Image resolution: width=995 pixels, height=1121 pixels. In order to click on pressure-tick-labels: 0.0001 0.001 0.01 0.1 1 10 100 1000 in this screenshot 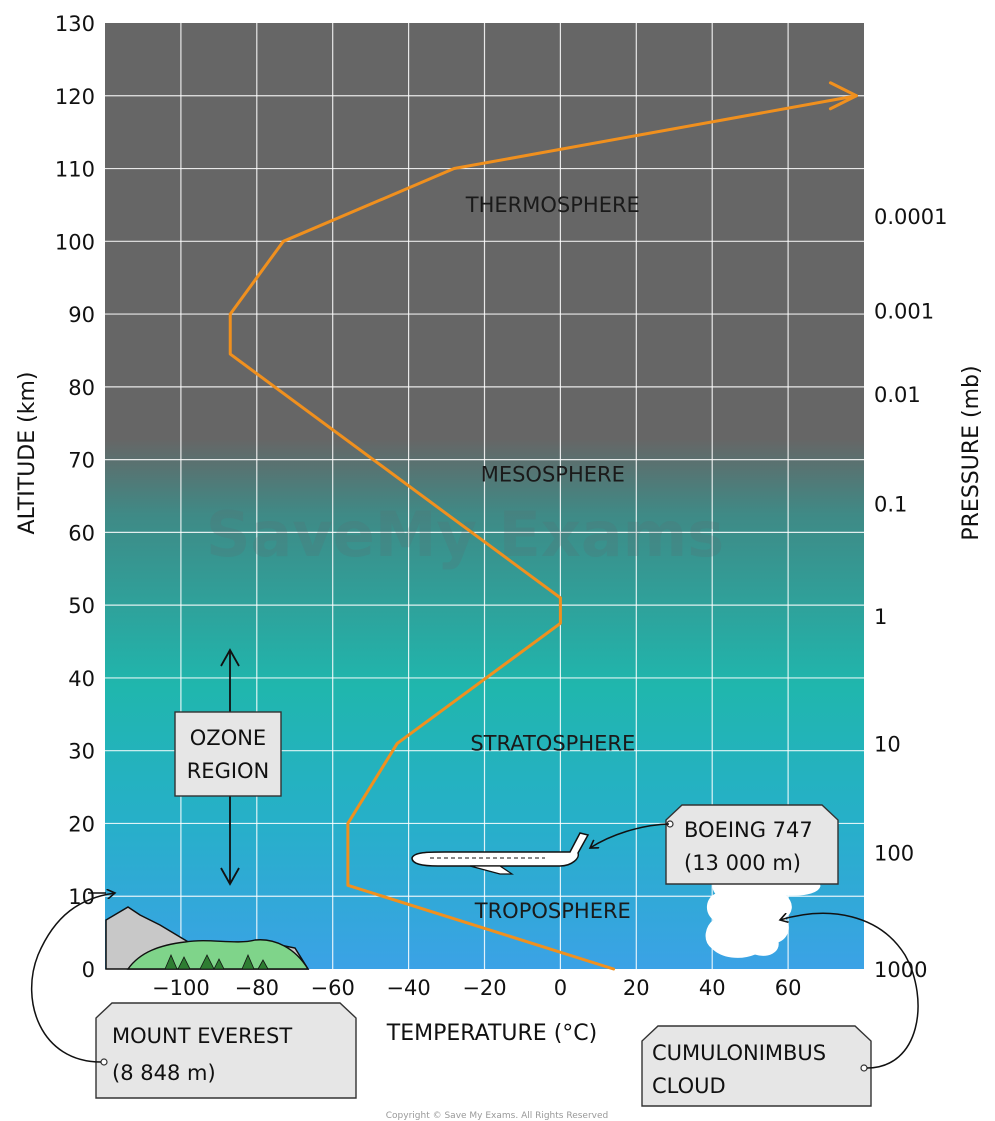, I will do `click(910, 593)`.